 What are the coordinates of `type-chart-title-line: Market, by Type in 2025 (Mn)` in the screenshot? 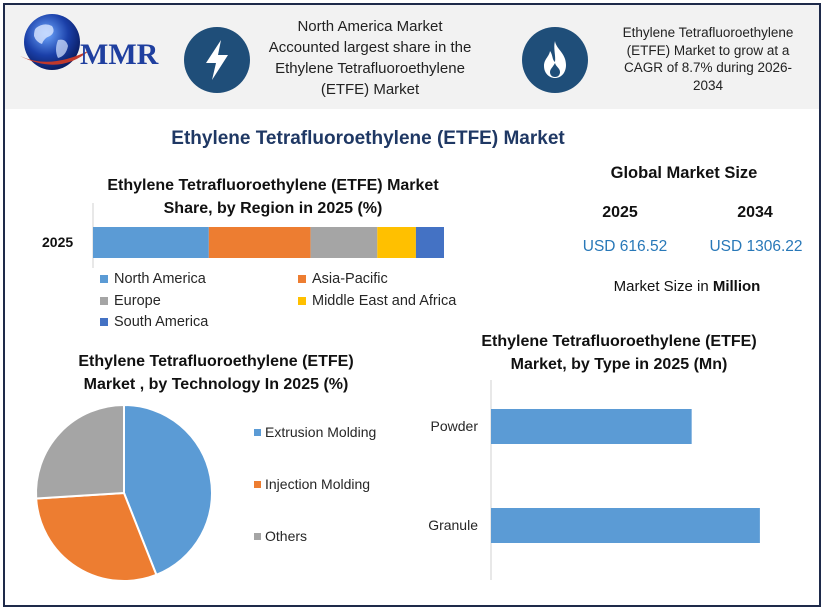 It's located at (619, 364).